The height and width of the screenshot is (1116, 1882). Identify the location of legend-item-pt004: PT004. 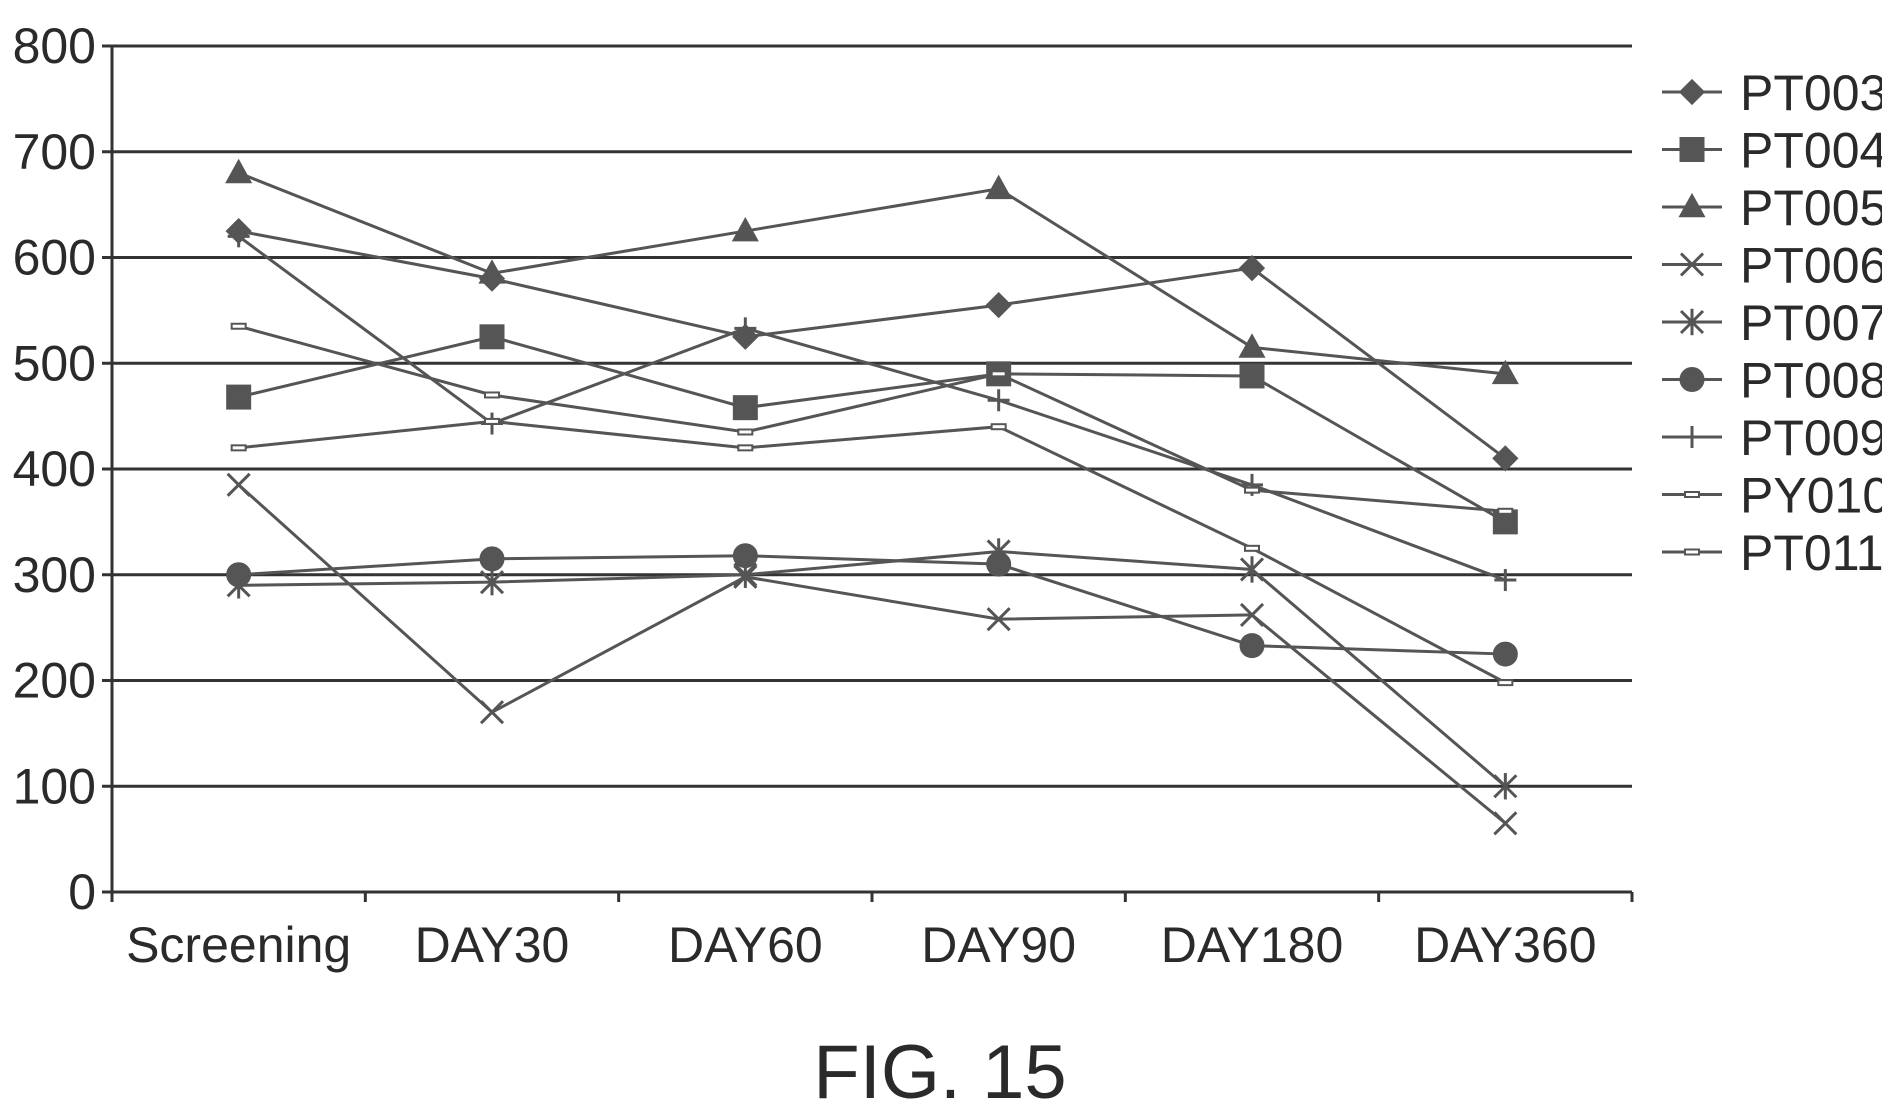
(1772, 151).